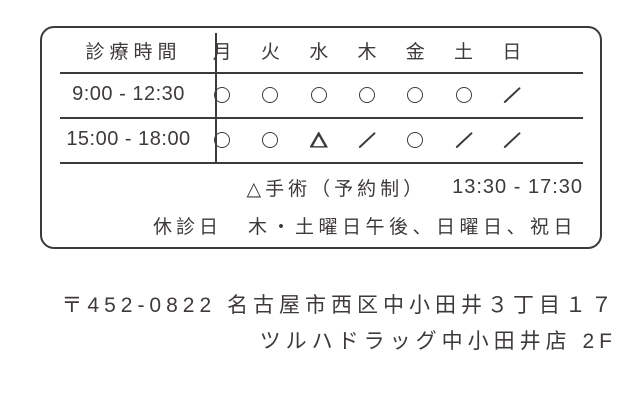 The image size is (643, 402). I want to click on time-slot-afternoon: 15:00 - 18:00, so click(128, 139).